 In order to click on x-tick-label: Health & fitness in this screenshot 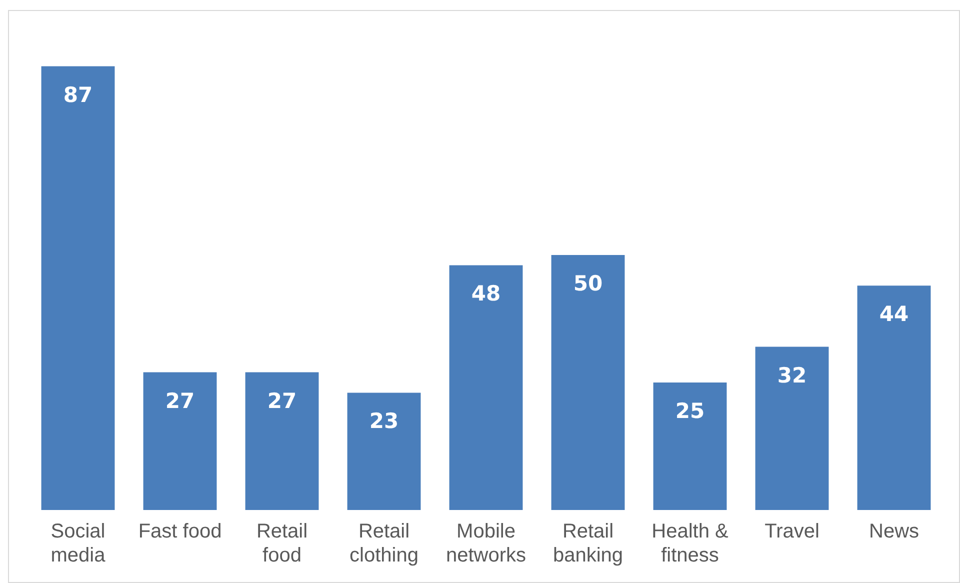, I will do `click(691, 543)`.